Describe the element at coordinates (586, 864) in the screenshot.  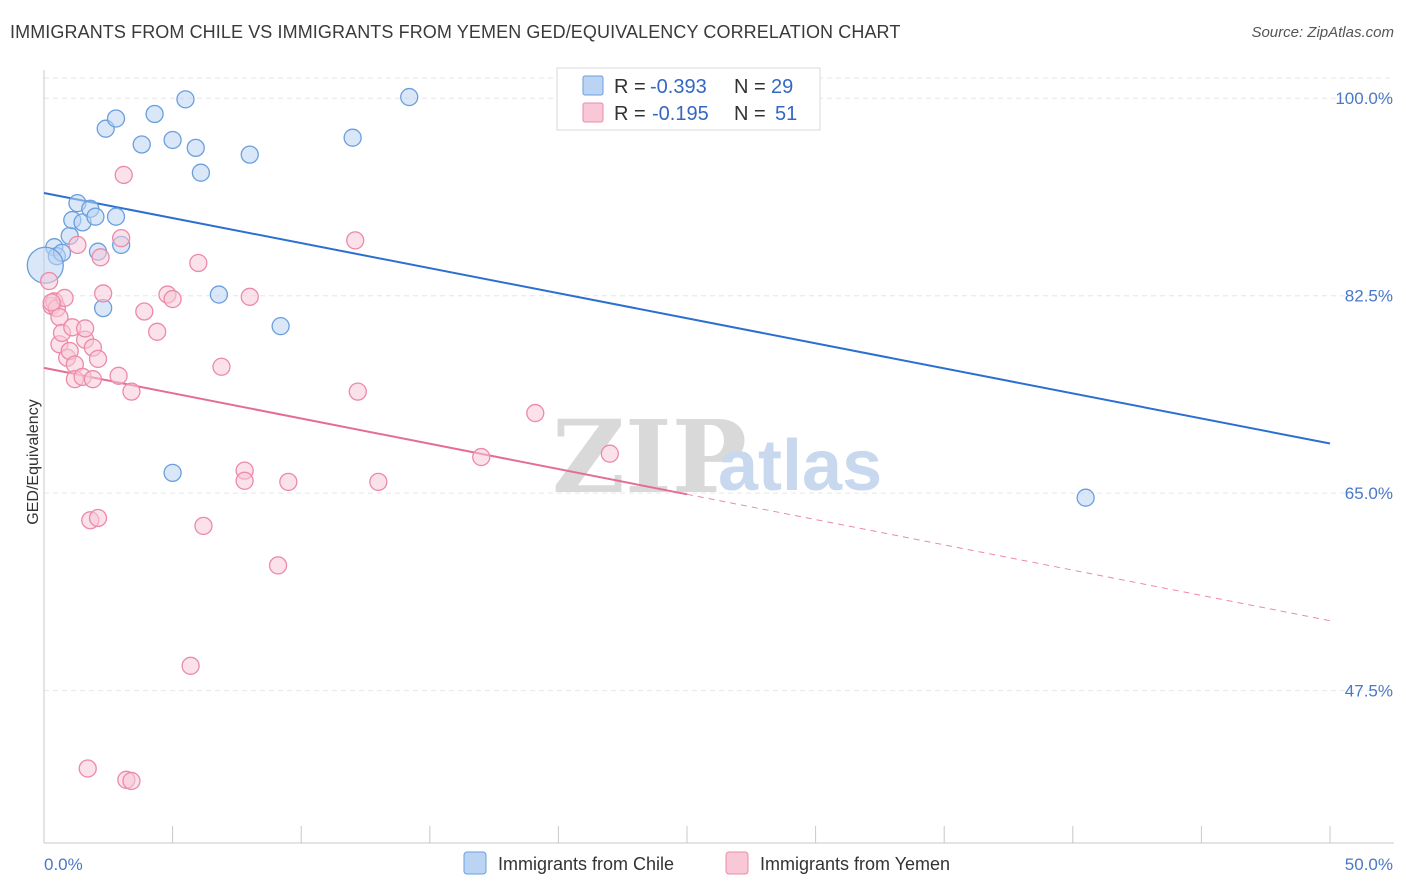
I see `chile-series-label: Immigrants from Chile` at that location.